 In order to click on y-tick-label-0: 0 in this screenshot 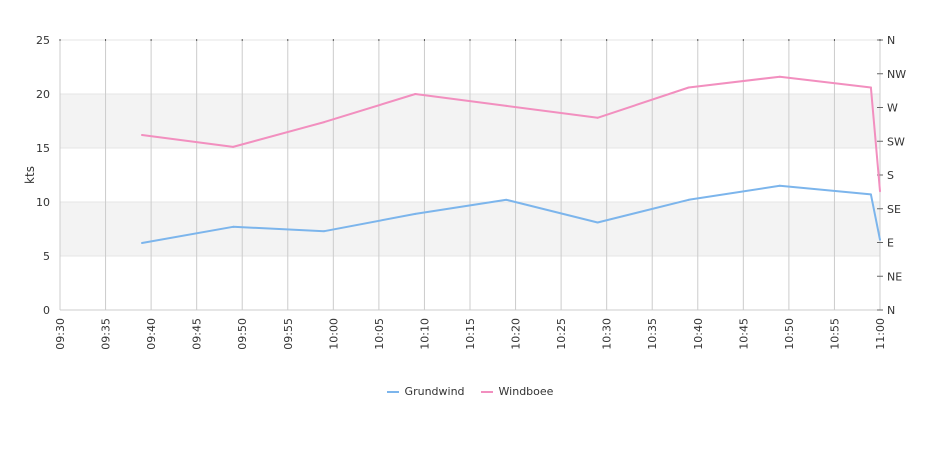, I will do `click(46, 310)`.